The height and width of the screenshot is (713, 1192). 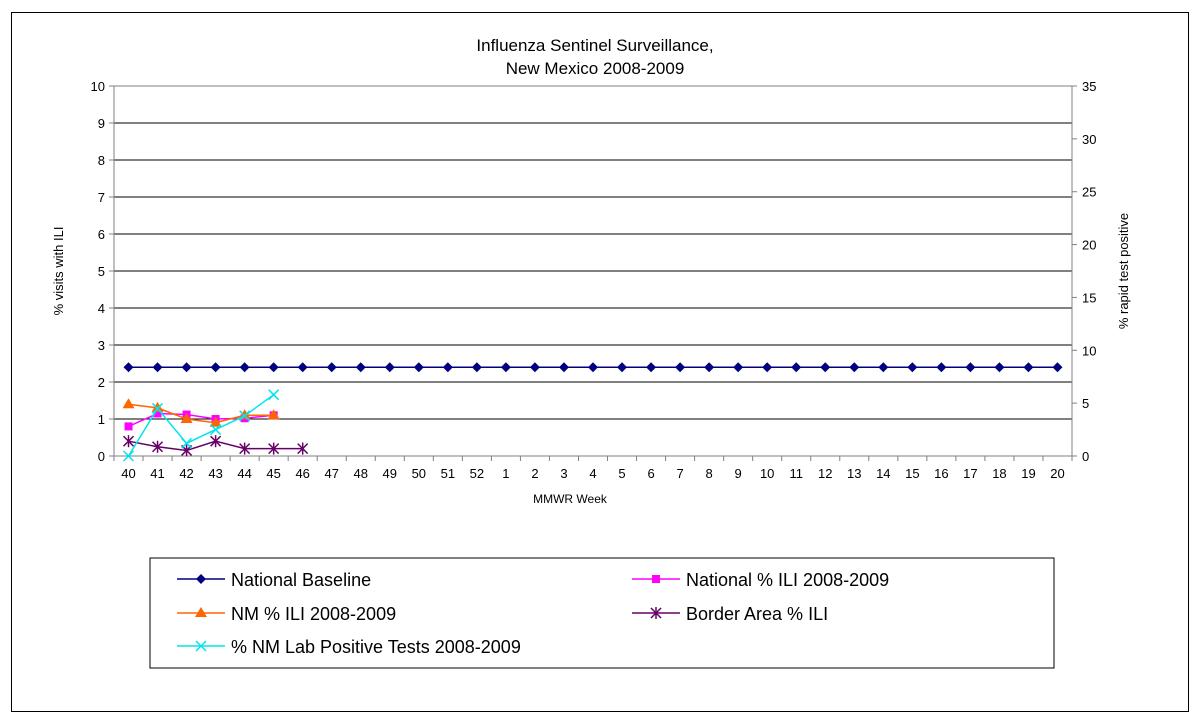 What do you see at coordinates (349, 647) in the screenshot?
I see `legend-item-4: % NM Lab Positive Tests 2008-2009` at bounding box center [349, 647].